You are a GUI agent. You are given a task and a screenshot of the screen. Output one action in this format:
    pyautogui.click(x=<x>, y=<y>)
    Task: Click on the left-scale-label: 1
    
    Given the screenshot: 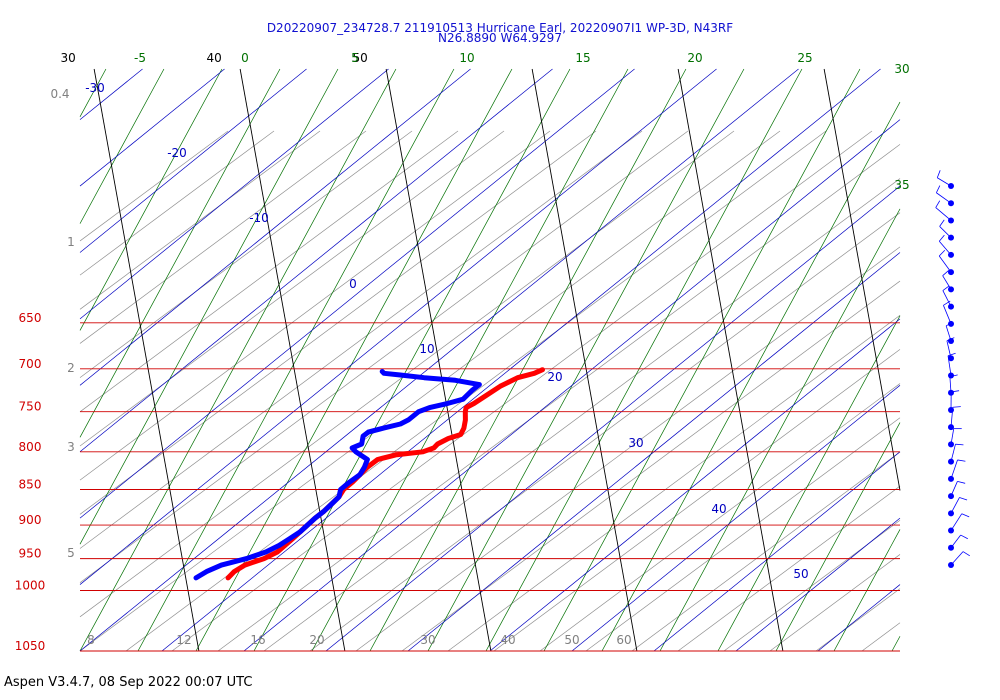 What is the action you would take?
    pyautogui.click(x=71, y=242)
    